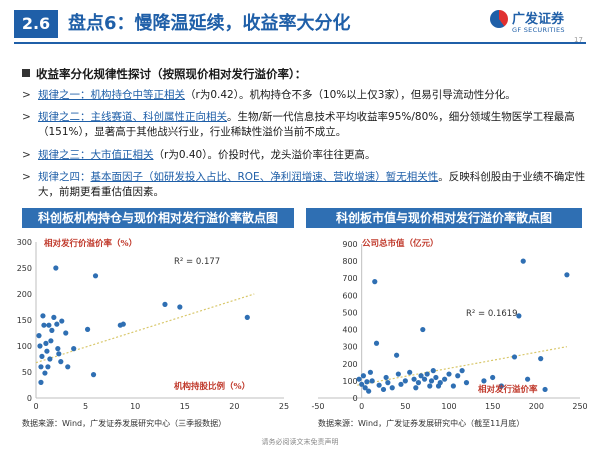  Describe the element at coordinates (145, 328) in the screenshot. I see `trendline` at that location.